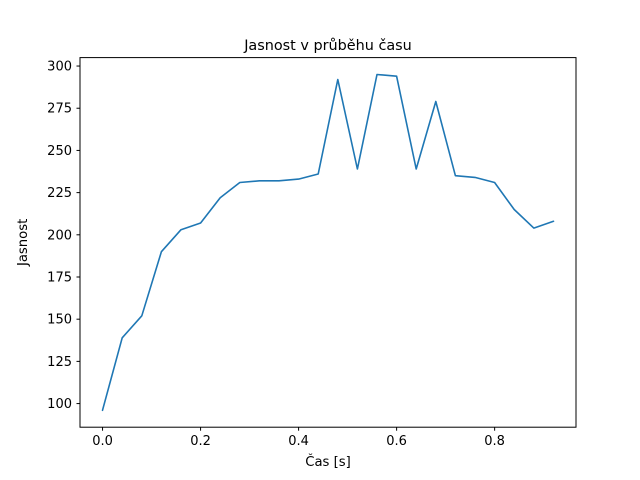 This screenshot has height=480, width=640. Describe the element at coordinates (59, 151) in the screenshot. I see `y-tick-label: 250` at that location.